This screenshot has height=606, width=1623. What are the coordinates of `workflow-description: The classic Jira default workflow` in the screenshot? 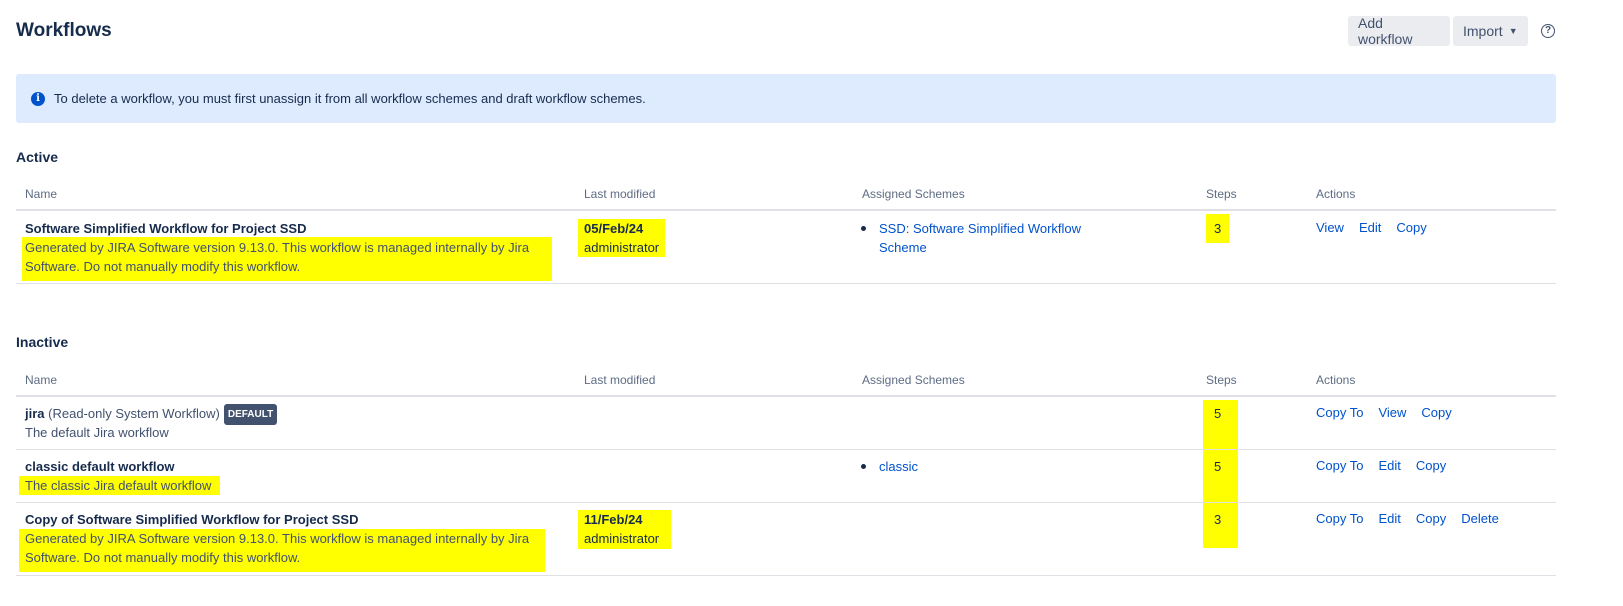 It's located at (118, 485).